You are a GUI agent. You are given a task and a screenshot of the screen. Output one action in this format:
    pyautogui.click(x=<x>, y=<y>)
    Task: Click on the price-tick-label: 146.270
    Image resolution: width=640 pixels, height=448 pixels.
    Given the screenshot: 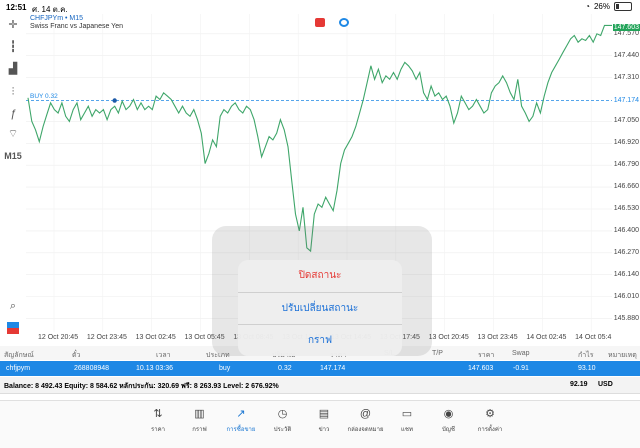 What is the action you would take?
    pyautogui.click(x=626, y=252)
    